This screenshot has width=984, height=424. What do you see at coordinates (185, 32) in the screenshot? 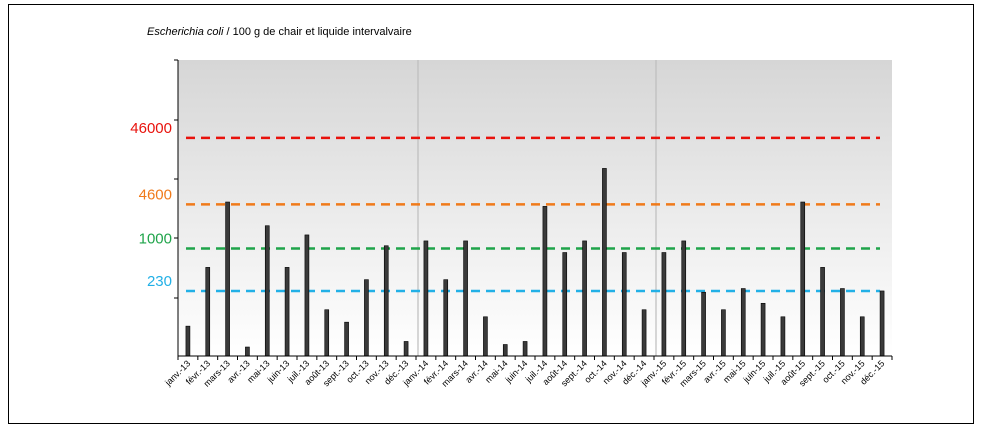
I see `chart-title-organism: Escherichia coli` at bounding box center [185, 32].